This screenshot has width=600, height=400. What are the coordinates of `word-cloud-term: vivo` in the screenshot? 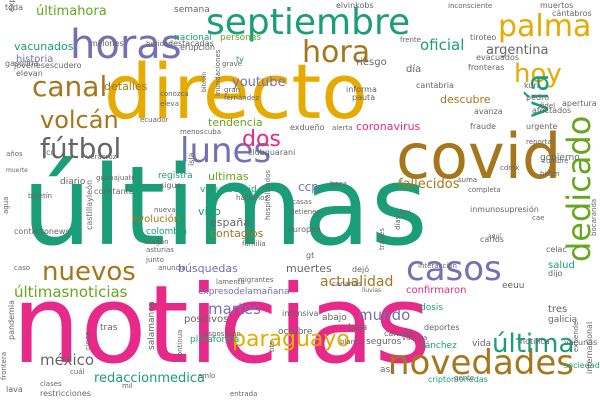 It's located at (209, 211).